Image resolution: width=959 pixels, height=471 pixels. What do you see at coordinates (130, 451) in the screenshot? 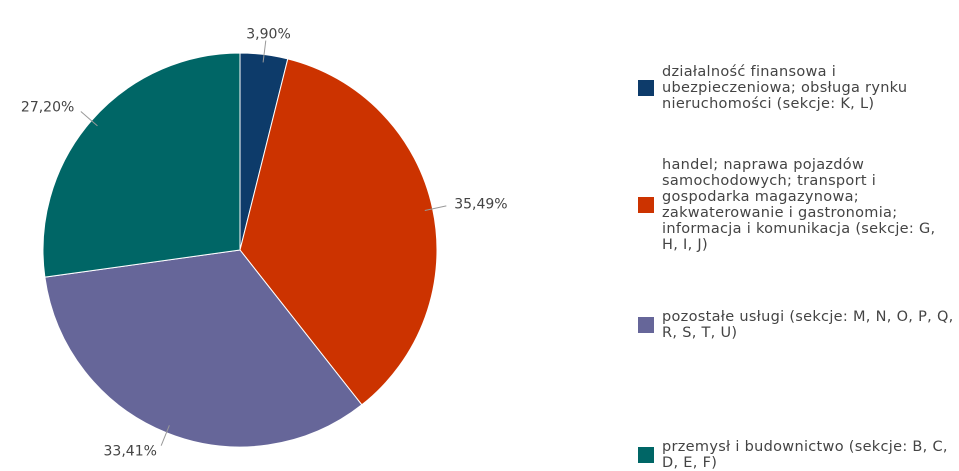
I see `data-label: 33,41%` at bounding box center [130, 451].